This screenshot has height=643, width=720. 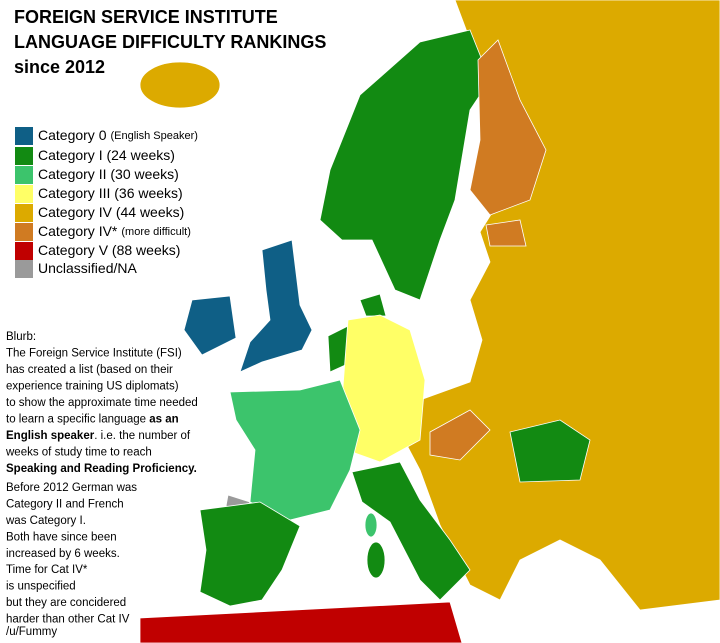 I want to click on legend-label: Category 0 (English Speaker), so click(x=118, y=135).